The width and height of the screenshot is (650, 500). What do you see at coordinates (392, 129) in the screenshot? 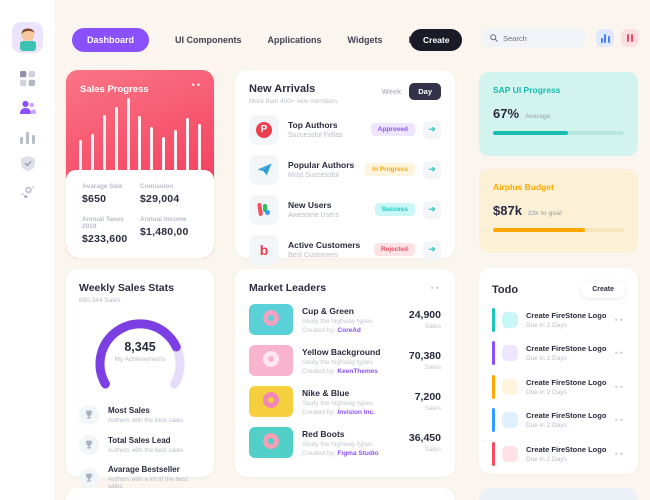
I see `status-badge: Approved` at bounding box center [392, 129].